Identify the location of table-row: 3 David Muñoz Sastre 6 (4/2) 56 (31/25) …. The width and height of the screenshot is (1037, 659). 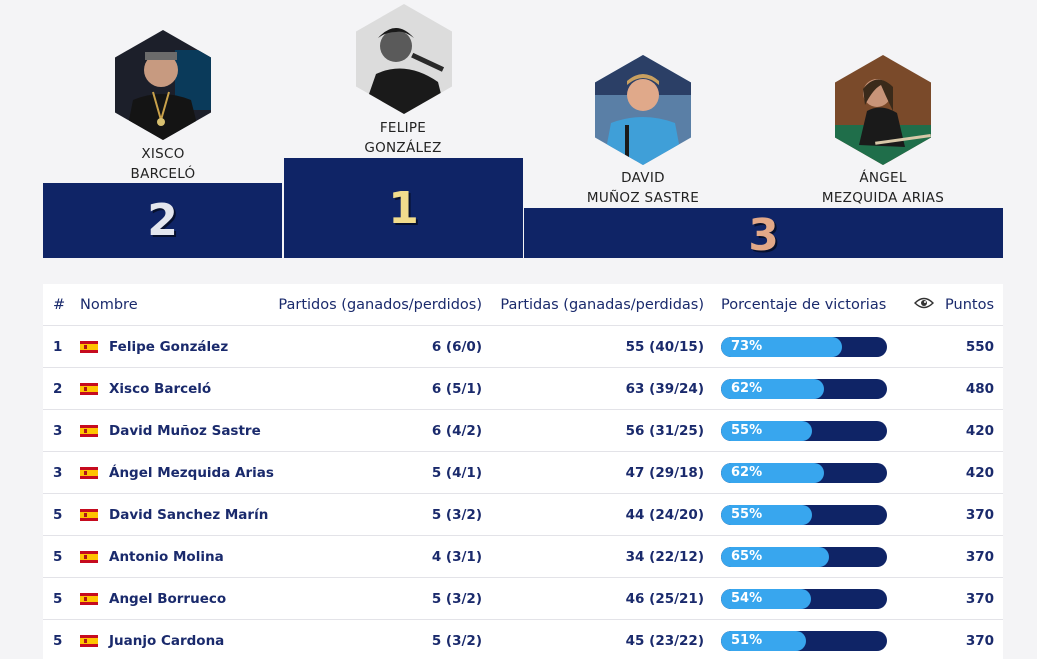
(523, 431).